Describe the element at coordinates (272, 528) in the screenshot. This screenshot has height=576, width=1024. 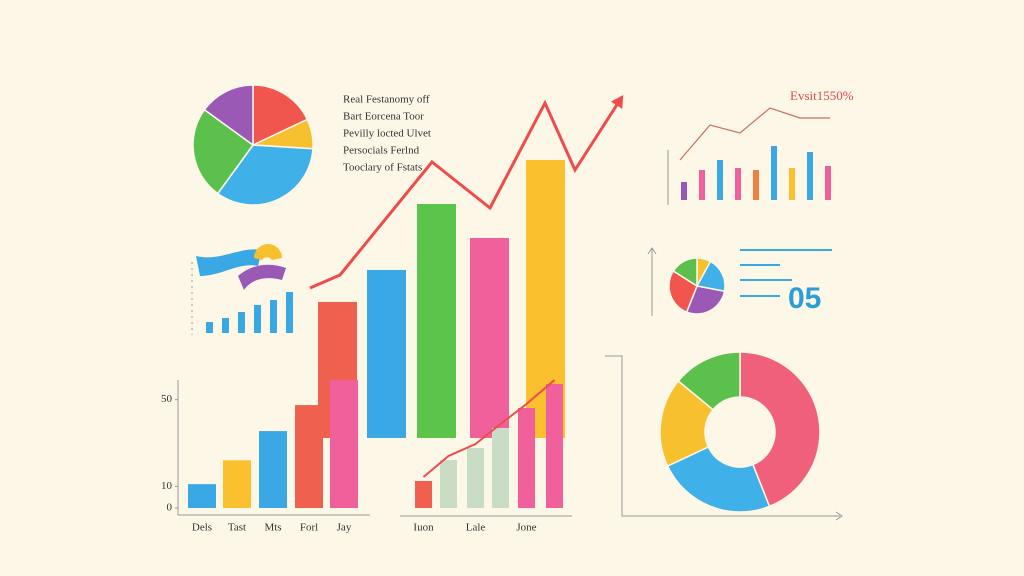
I see `x-tick-label: Mts` at that location.